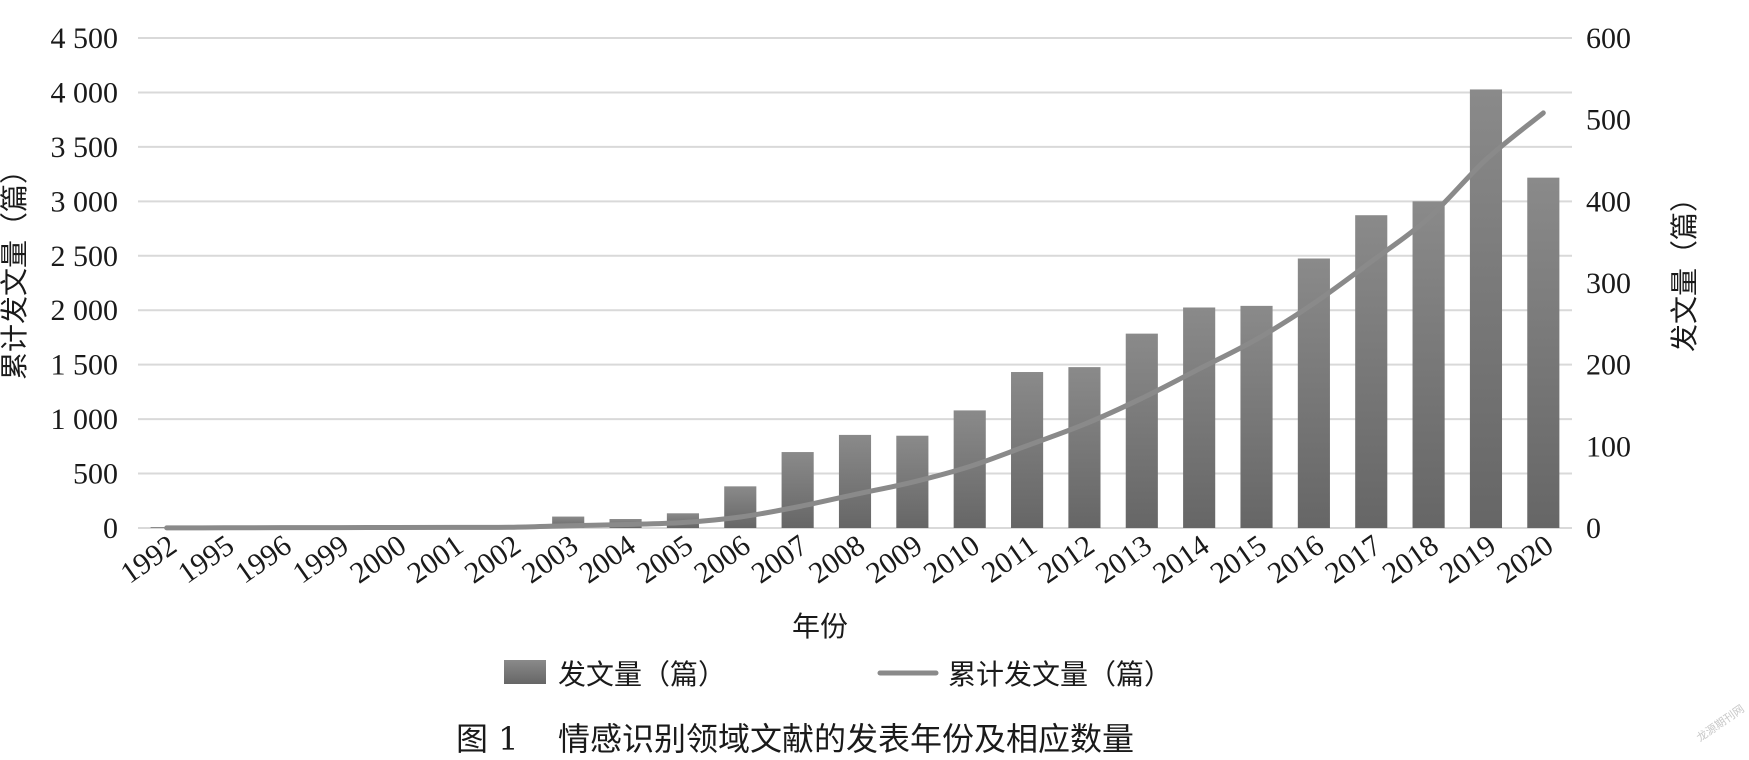  I want to click on y2-axis-title: 发文量（篇）, so click(1684, 268).